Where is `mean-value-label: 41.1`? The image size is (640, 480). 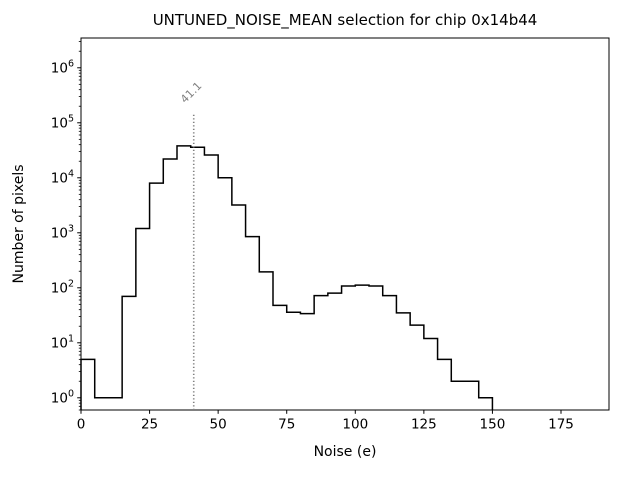 mean-value-label: 41.1 is located at coordinates (191, 92).